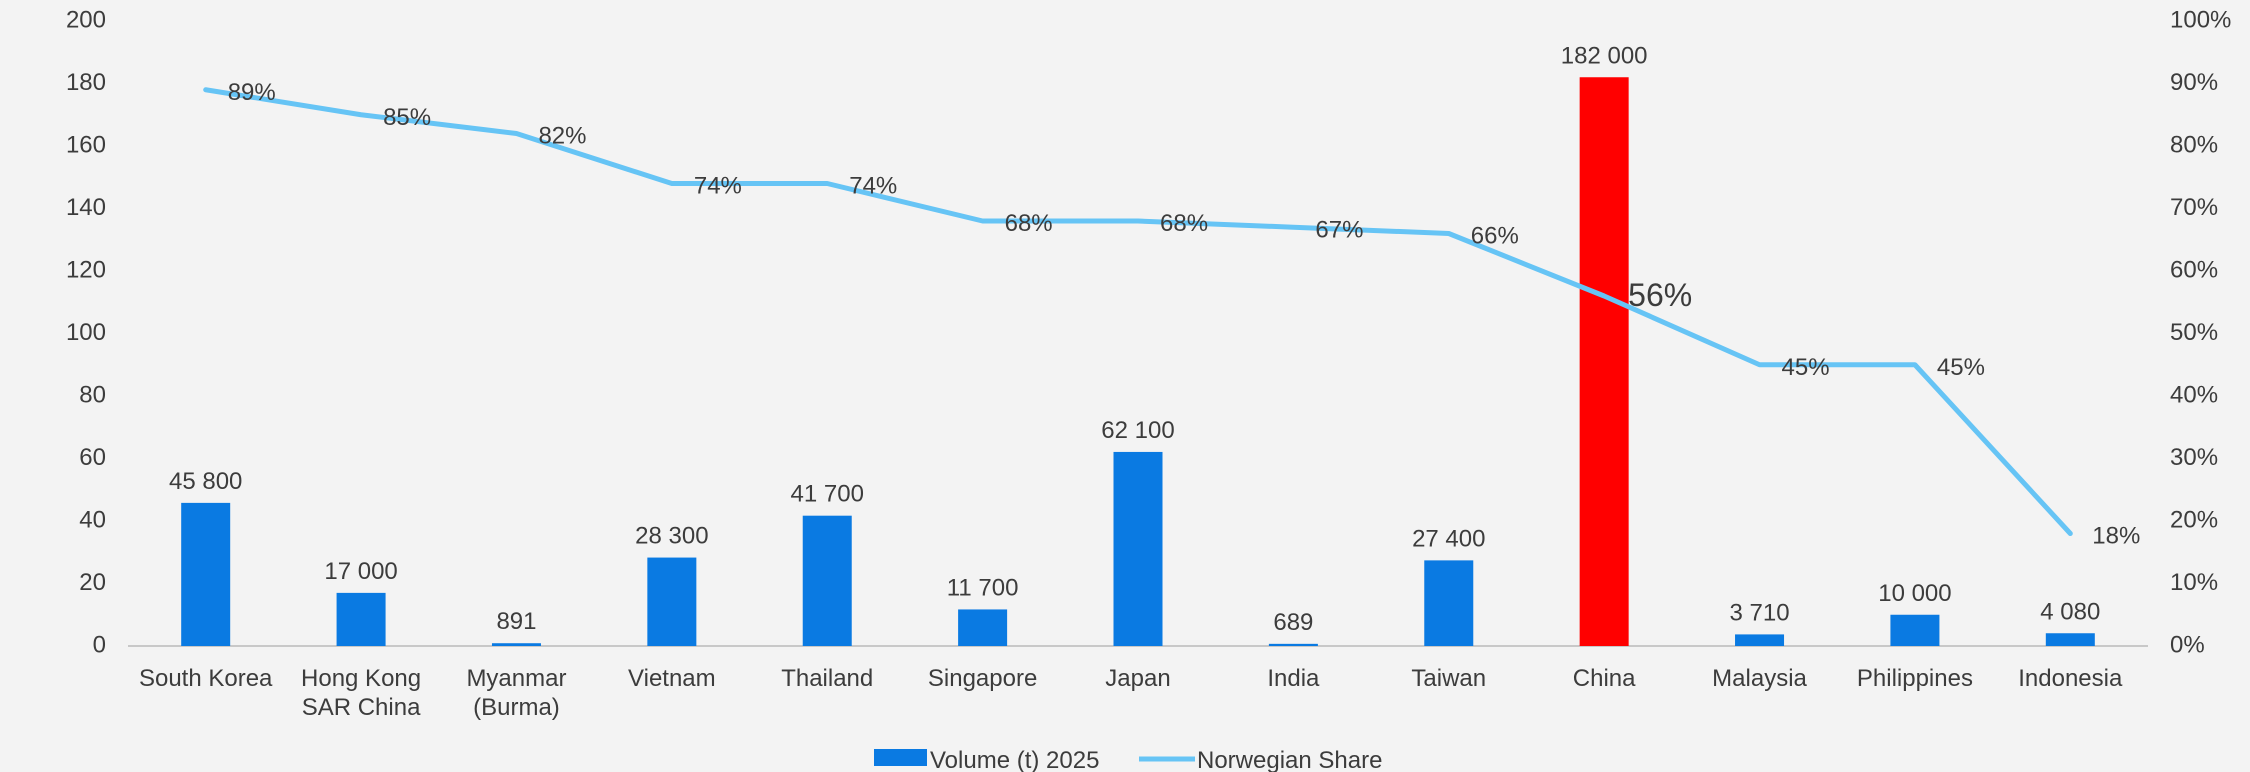 The image size is (2250, 772). What do you see at coordinates (900, 757) in the screenshot?
I see `legend-bar-swatch` at bounding box center [900, 757].